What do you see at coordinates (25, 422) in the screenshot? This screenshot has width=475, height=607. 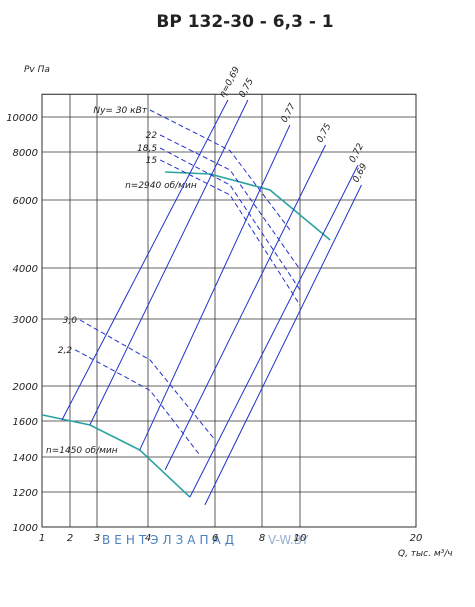 I see `y-tick-label: 1600` at bounding box center [25, 422].